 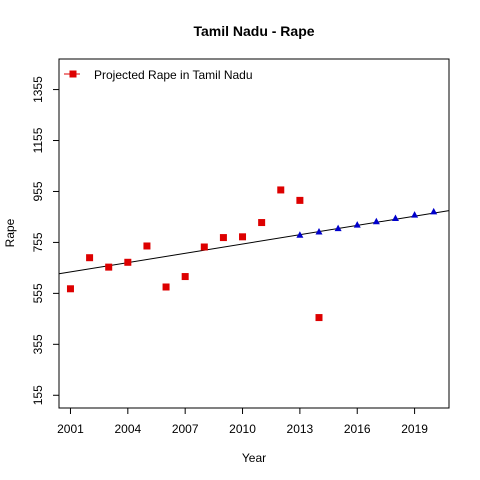 I want to click on y-axis-label: Rape, so click(x=10, y=232).